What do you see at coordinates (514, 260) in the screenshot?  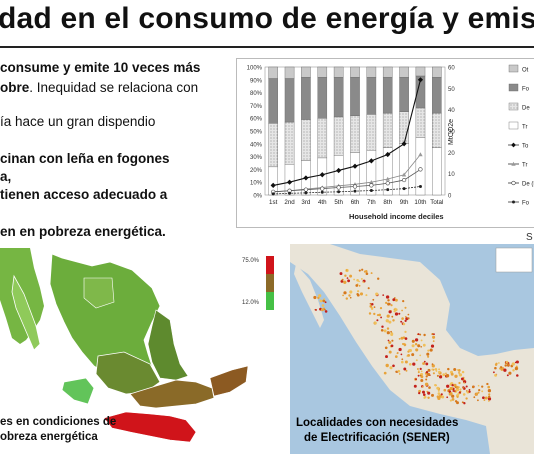 I see `map-legend-box` at bounding box center [514, 260].